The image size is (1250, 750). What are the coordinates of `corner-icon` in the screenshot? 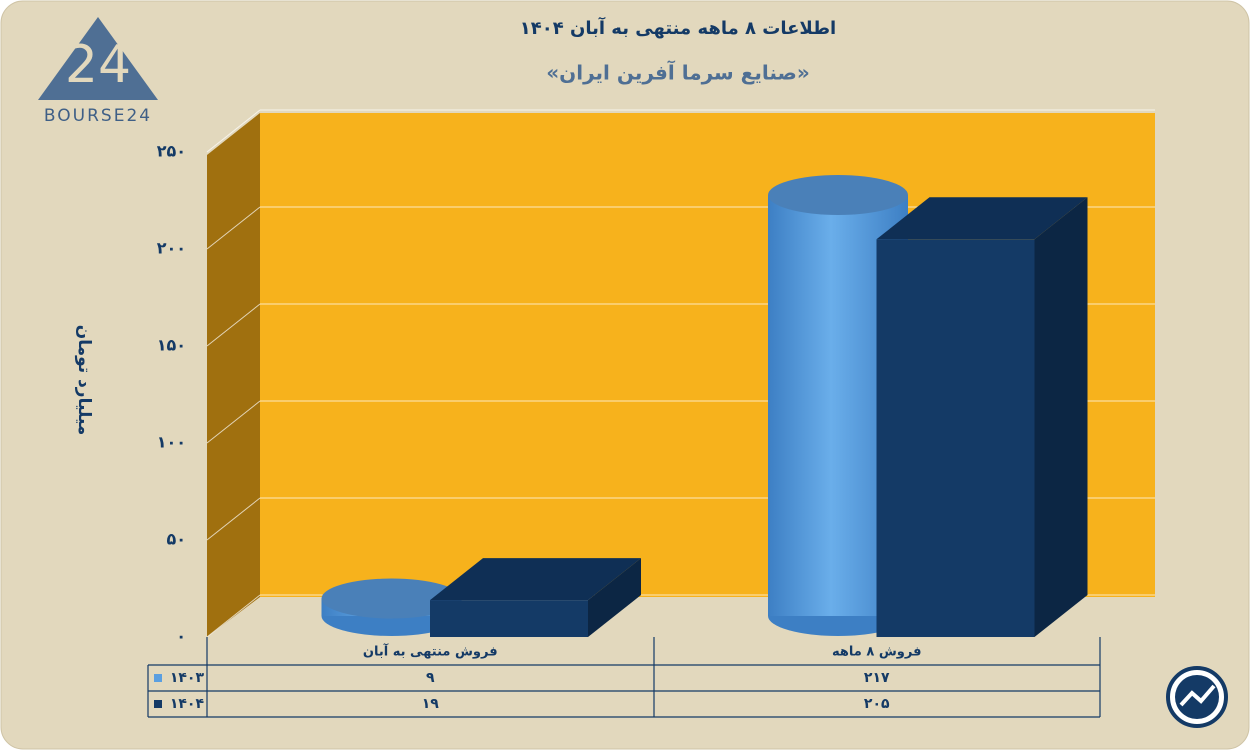 It's located at (1197, 697).